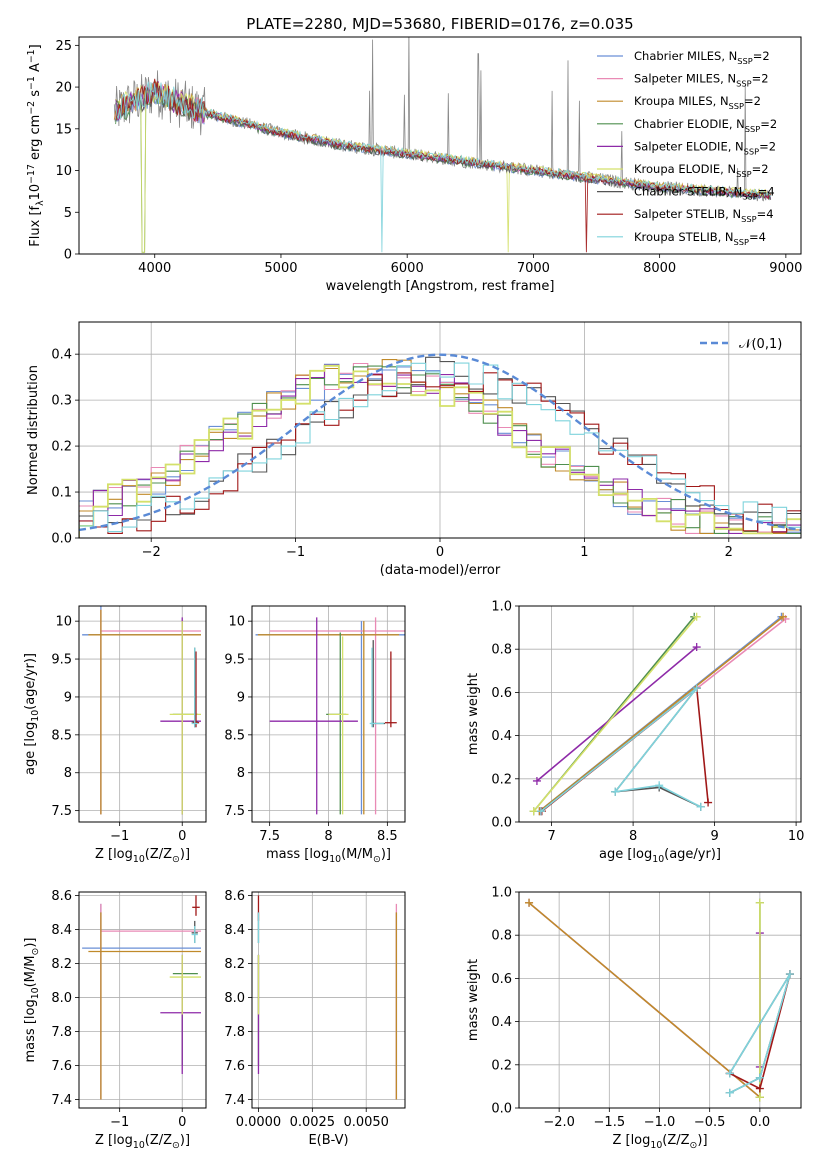  Describe the element at coordinates (796, 836) in the screenshot. I see `x-tick-label: 10` at that location.